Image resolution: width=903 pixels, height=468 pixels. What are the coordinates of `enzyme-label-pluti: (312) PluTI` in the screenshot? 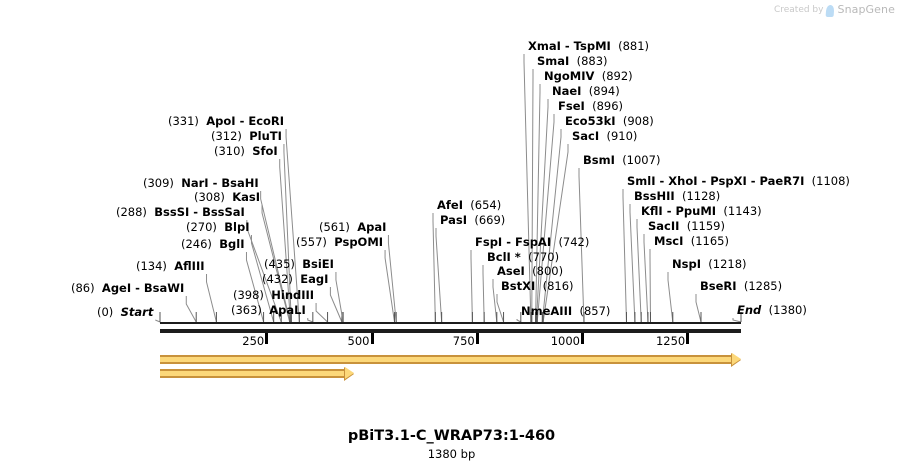 It's located at (246, 136).